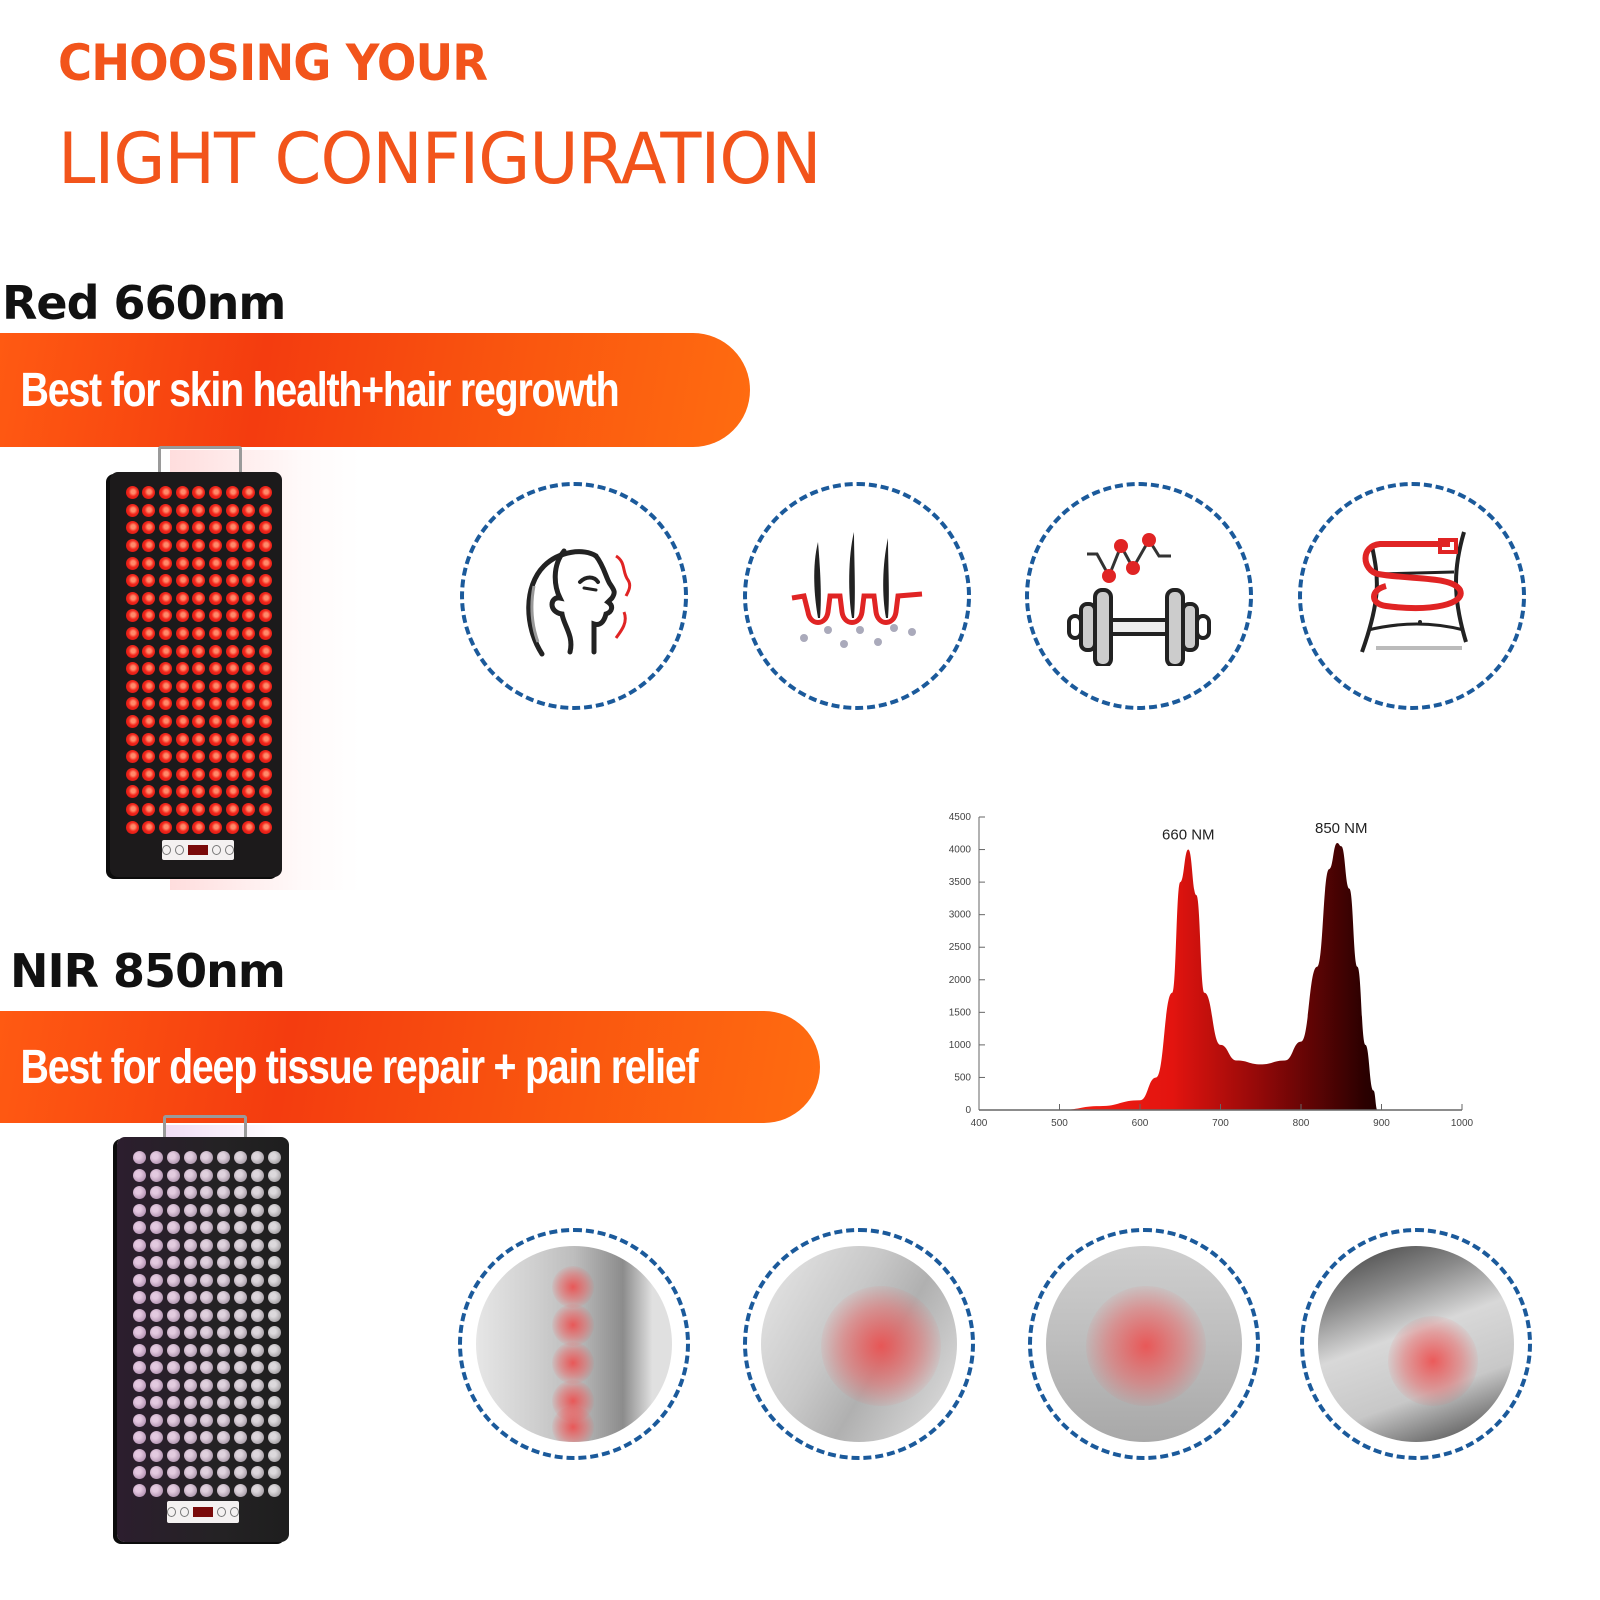 This screenshot has width=1600, height=1600. Describe the element at coordinates (1139, 596) in the screenshot. I see `benefit-muscle-performance` at that location.